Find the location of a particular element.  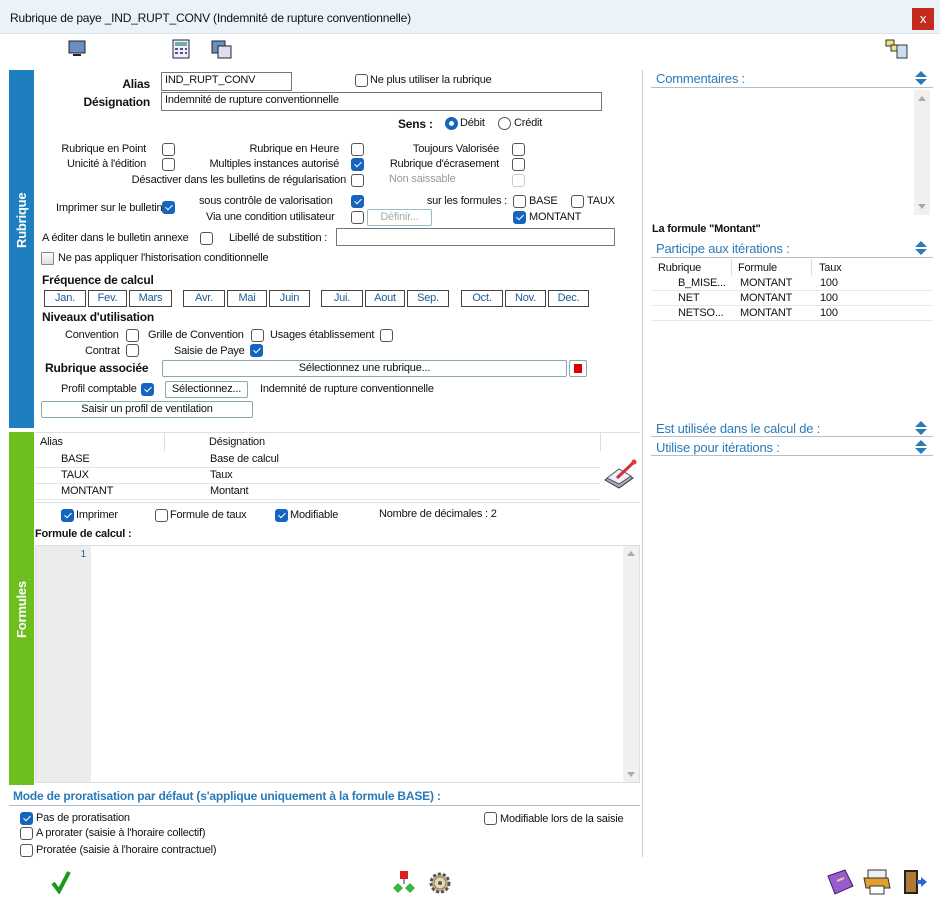

multiples-instances-checkbox is located at coordinates (357, 164).